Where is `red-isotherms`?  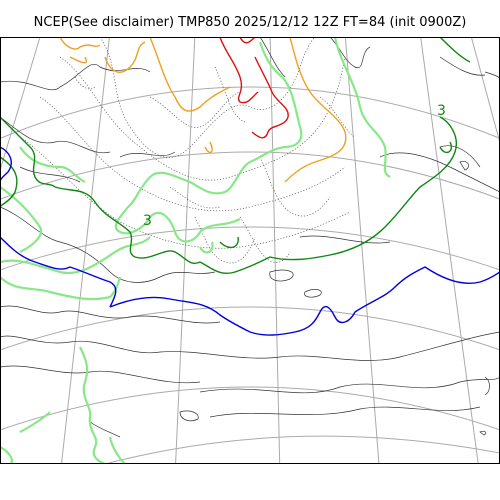 red-isotherms is located at coordinates (254, 88).